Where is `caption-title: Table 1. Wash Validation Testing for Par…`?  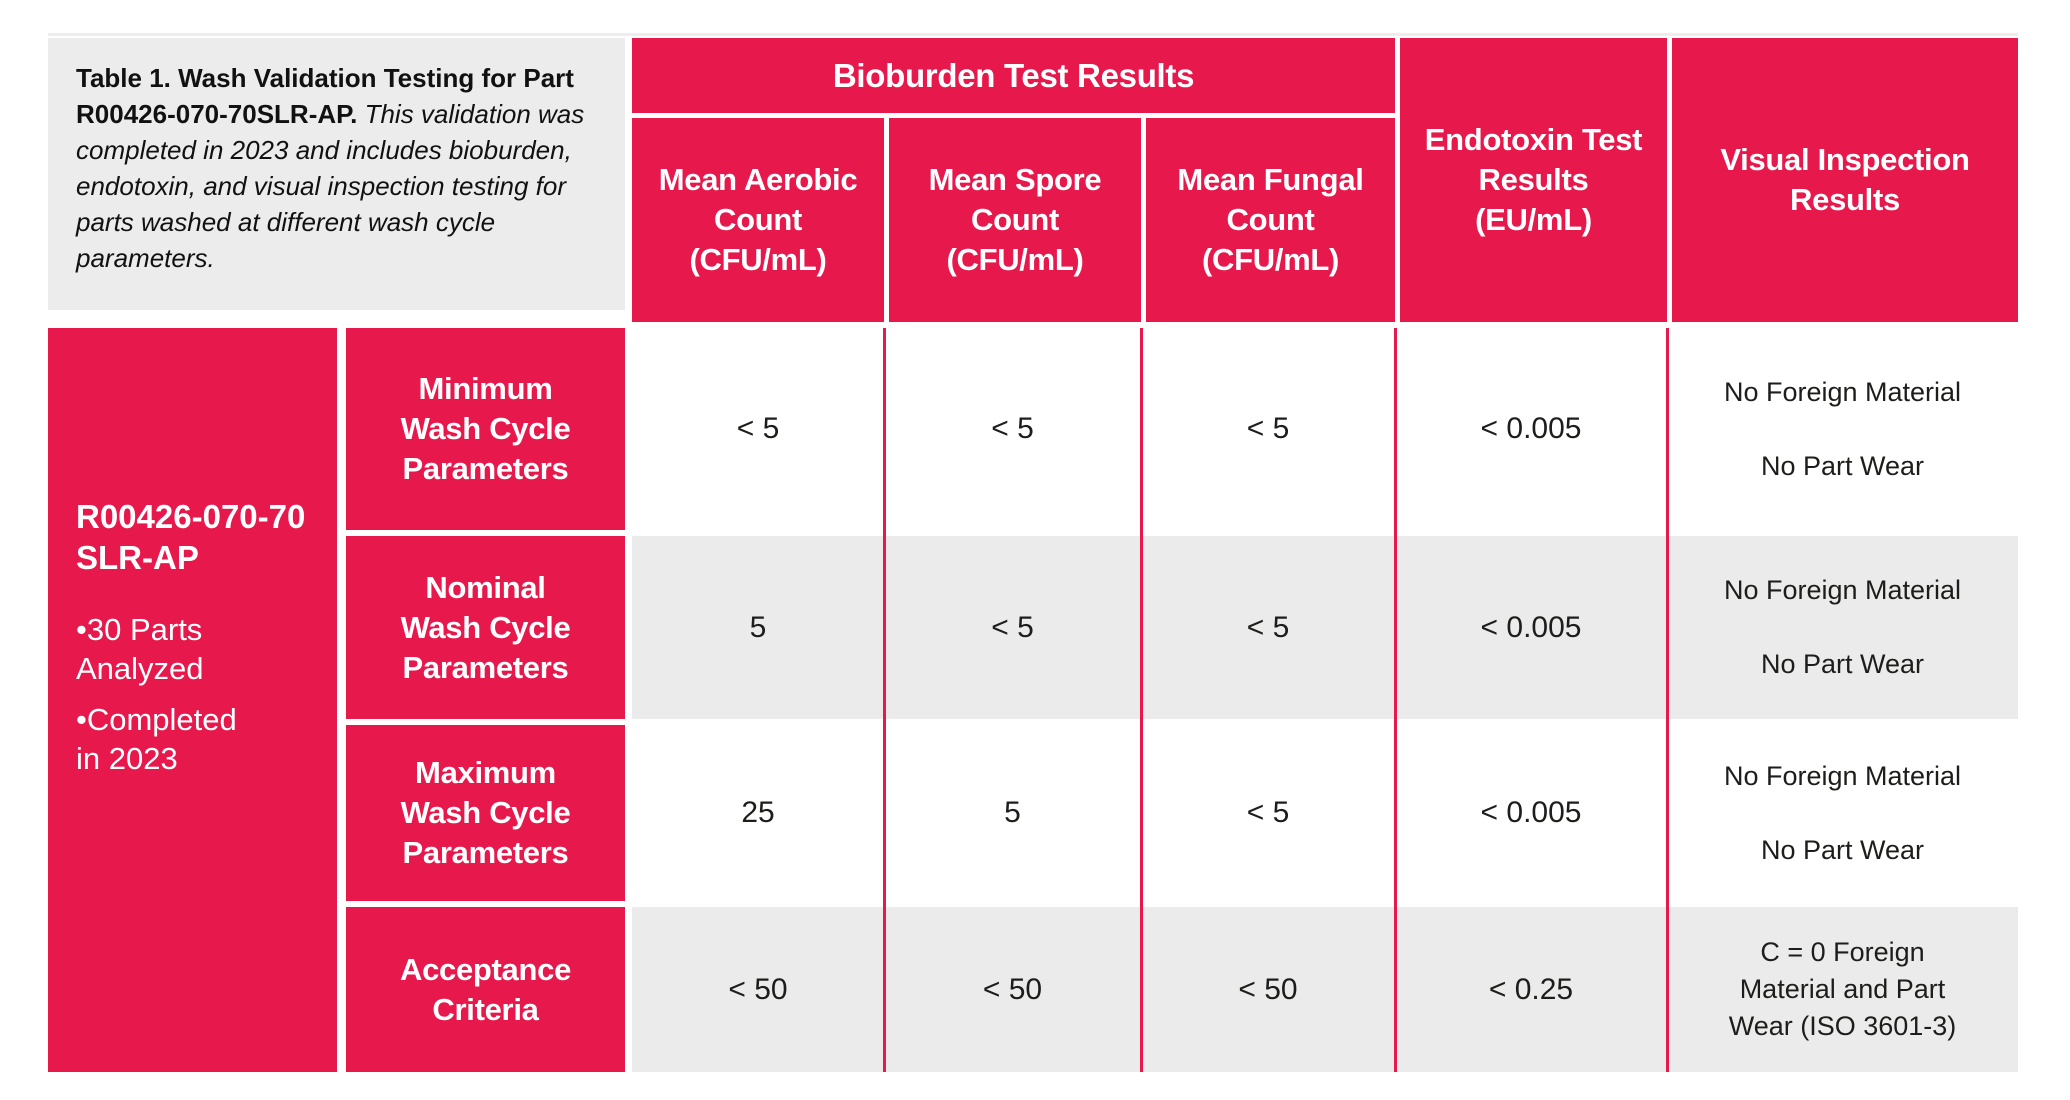 caption-title: Table 1. Wash Validation Testing for Par… is located at coordinates (325, 96).